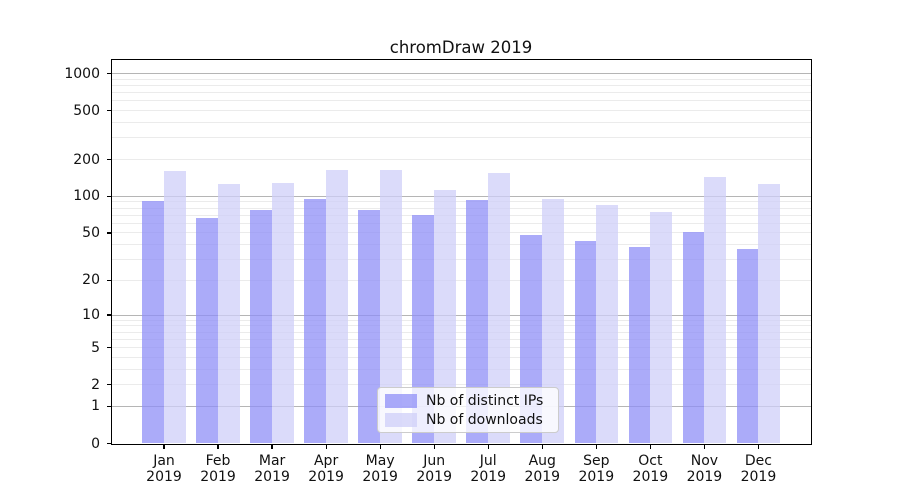 The width and height of the screenshot is (900, 500). Describe the element at coordinates (758, 469) in the screenshot. I see `x-tick-label: Dec 2019` at that location.